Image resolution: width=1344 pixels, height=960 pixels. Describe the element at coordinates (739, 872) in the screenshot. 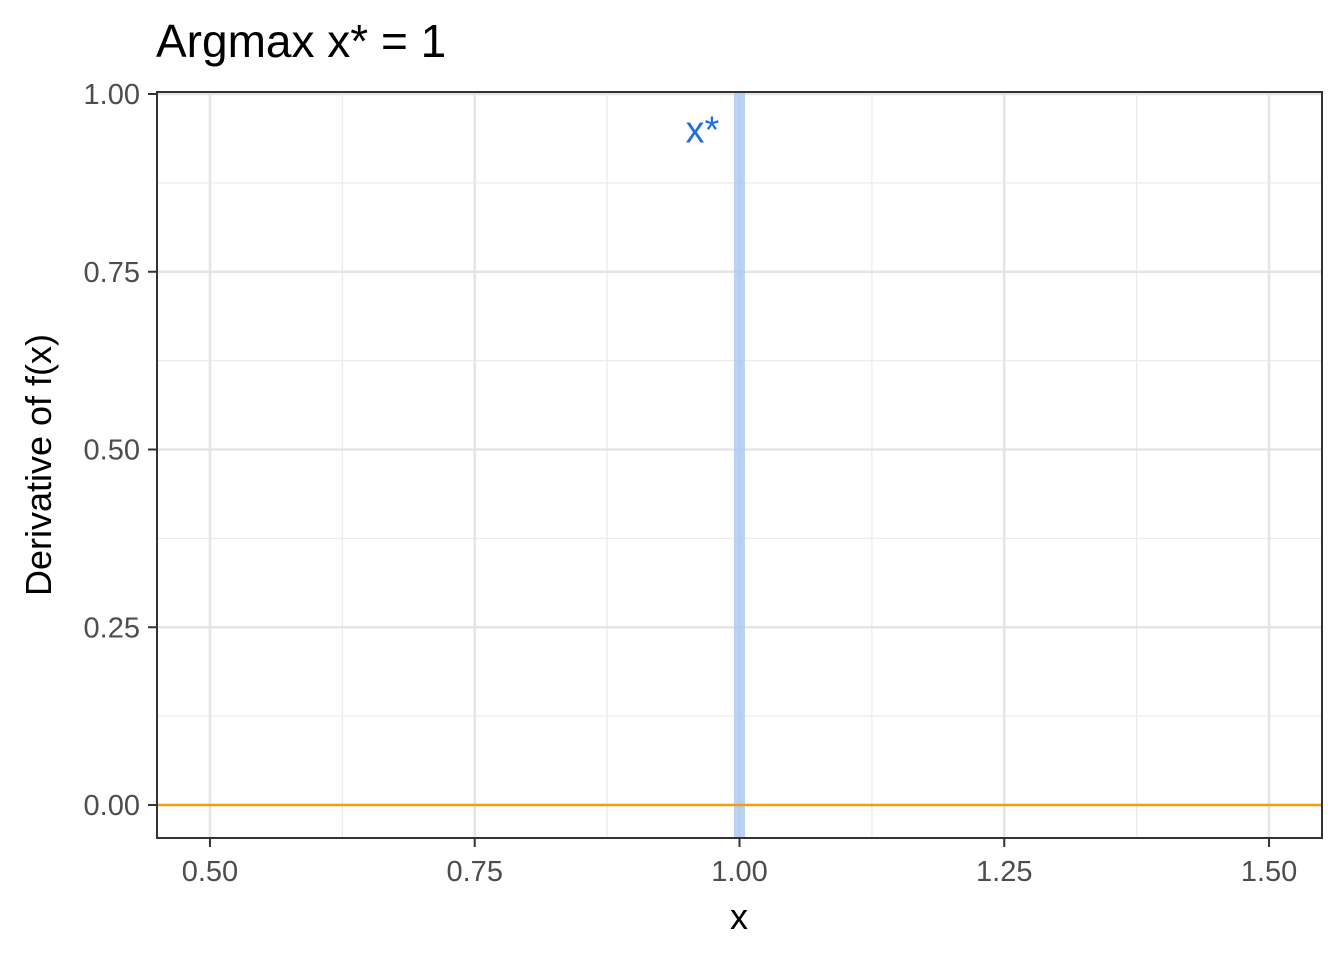

I see `x-tick-label: 1.00` at that location.